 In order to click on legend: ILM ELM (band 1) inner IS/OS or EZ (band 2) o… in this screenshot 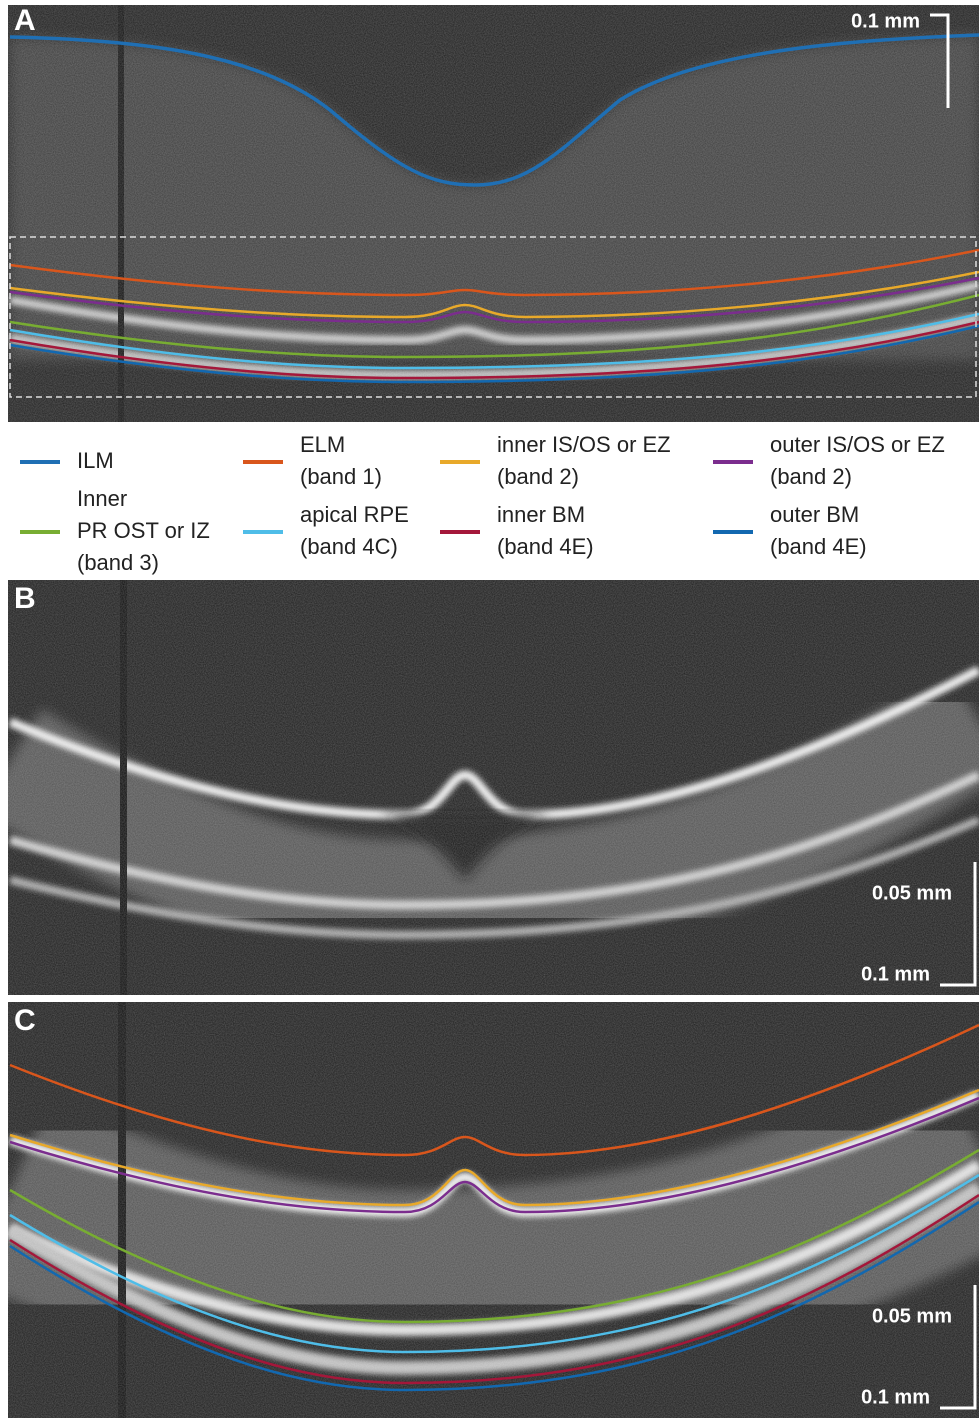, I will do `click(482, 503)`.